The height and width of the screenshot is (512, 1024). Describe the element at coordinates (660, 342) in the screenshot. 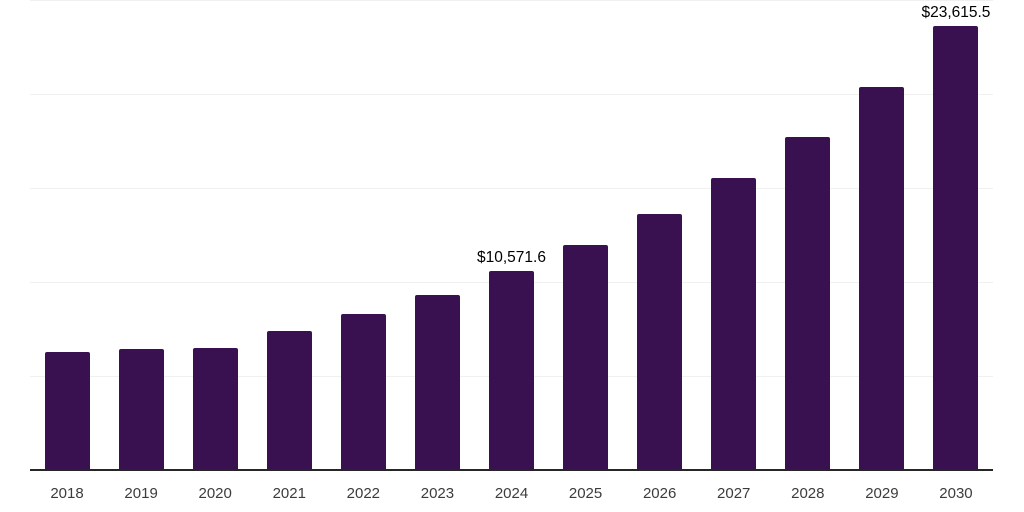

I see `bar-2026` at that location.